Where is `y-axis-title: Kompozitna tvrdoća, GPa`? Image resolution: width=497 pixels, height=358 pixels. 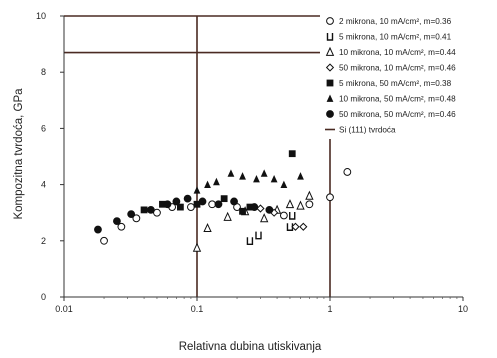
y-axis-title: Kompozitna tvrdoća, GPa is located at coordinates (19, 154).